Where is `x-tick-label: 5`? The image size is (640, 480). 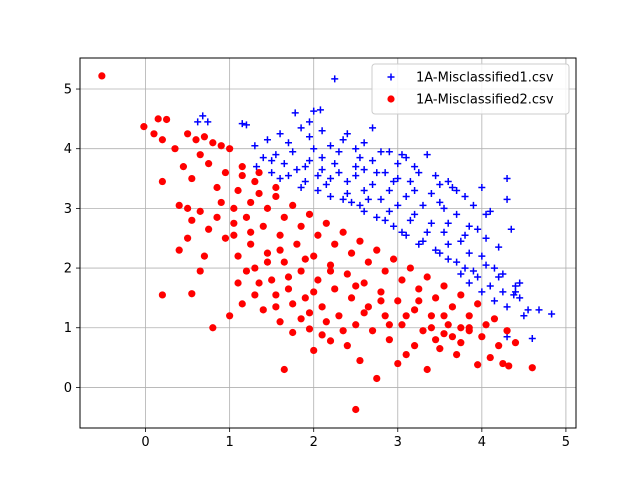 x-tick-label: 5 is located at coordinates (566, 442).